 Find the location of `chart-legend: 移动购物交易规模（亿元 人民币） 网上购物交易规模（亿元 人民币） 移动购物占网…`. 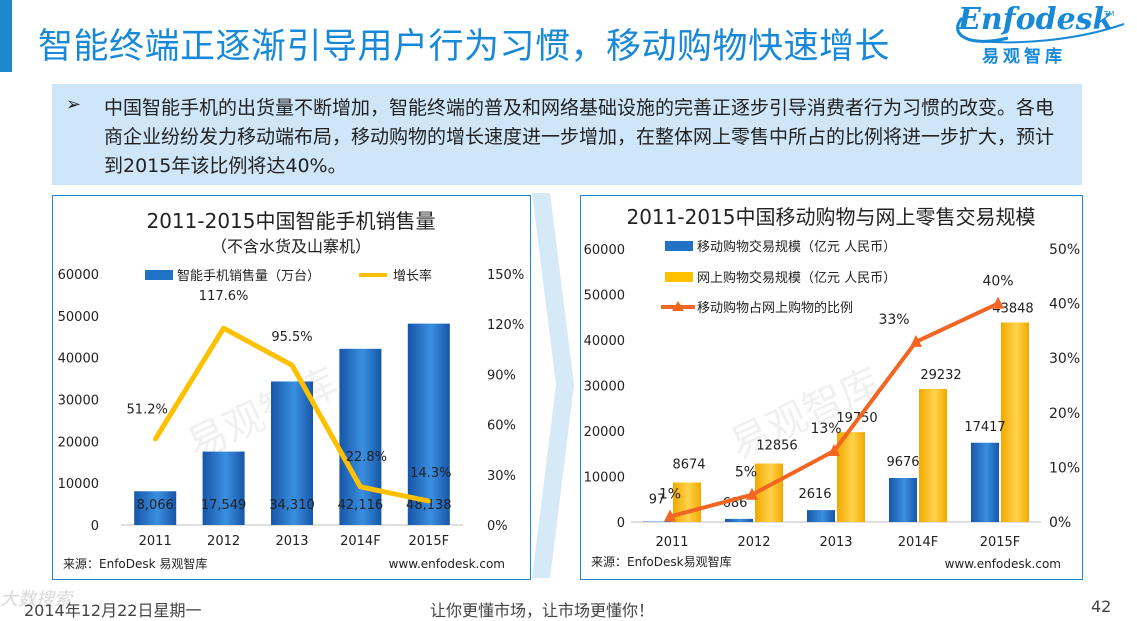

chart-legend: 移动购物交易规模（亿元 人民币） 网上购物交易规模（亿元 人民币） 移动购物占网… is located at coordinates (778, 277).